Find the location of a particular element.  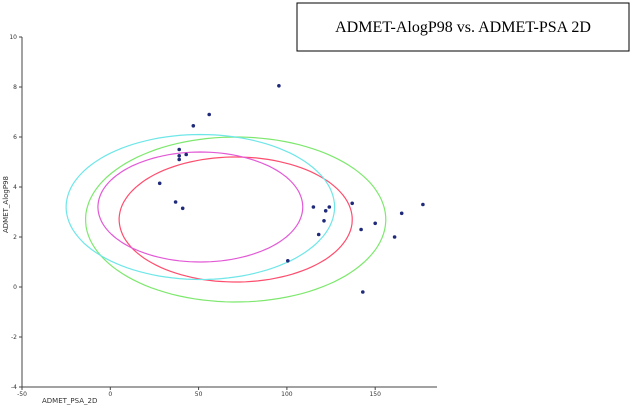

y-tick-label: 0 is located at coordinates (15, 287).